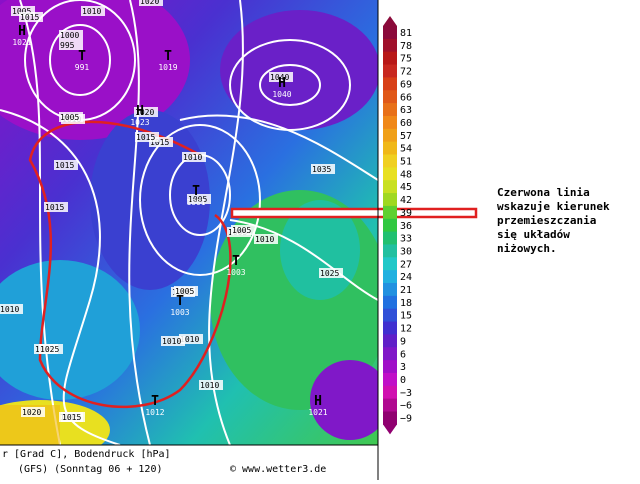 The image size is (640, 484). What do you see at coordinates (406, 46) in the screenshot?
I see `scale-label: 78` at bounding box center [406, 46].